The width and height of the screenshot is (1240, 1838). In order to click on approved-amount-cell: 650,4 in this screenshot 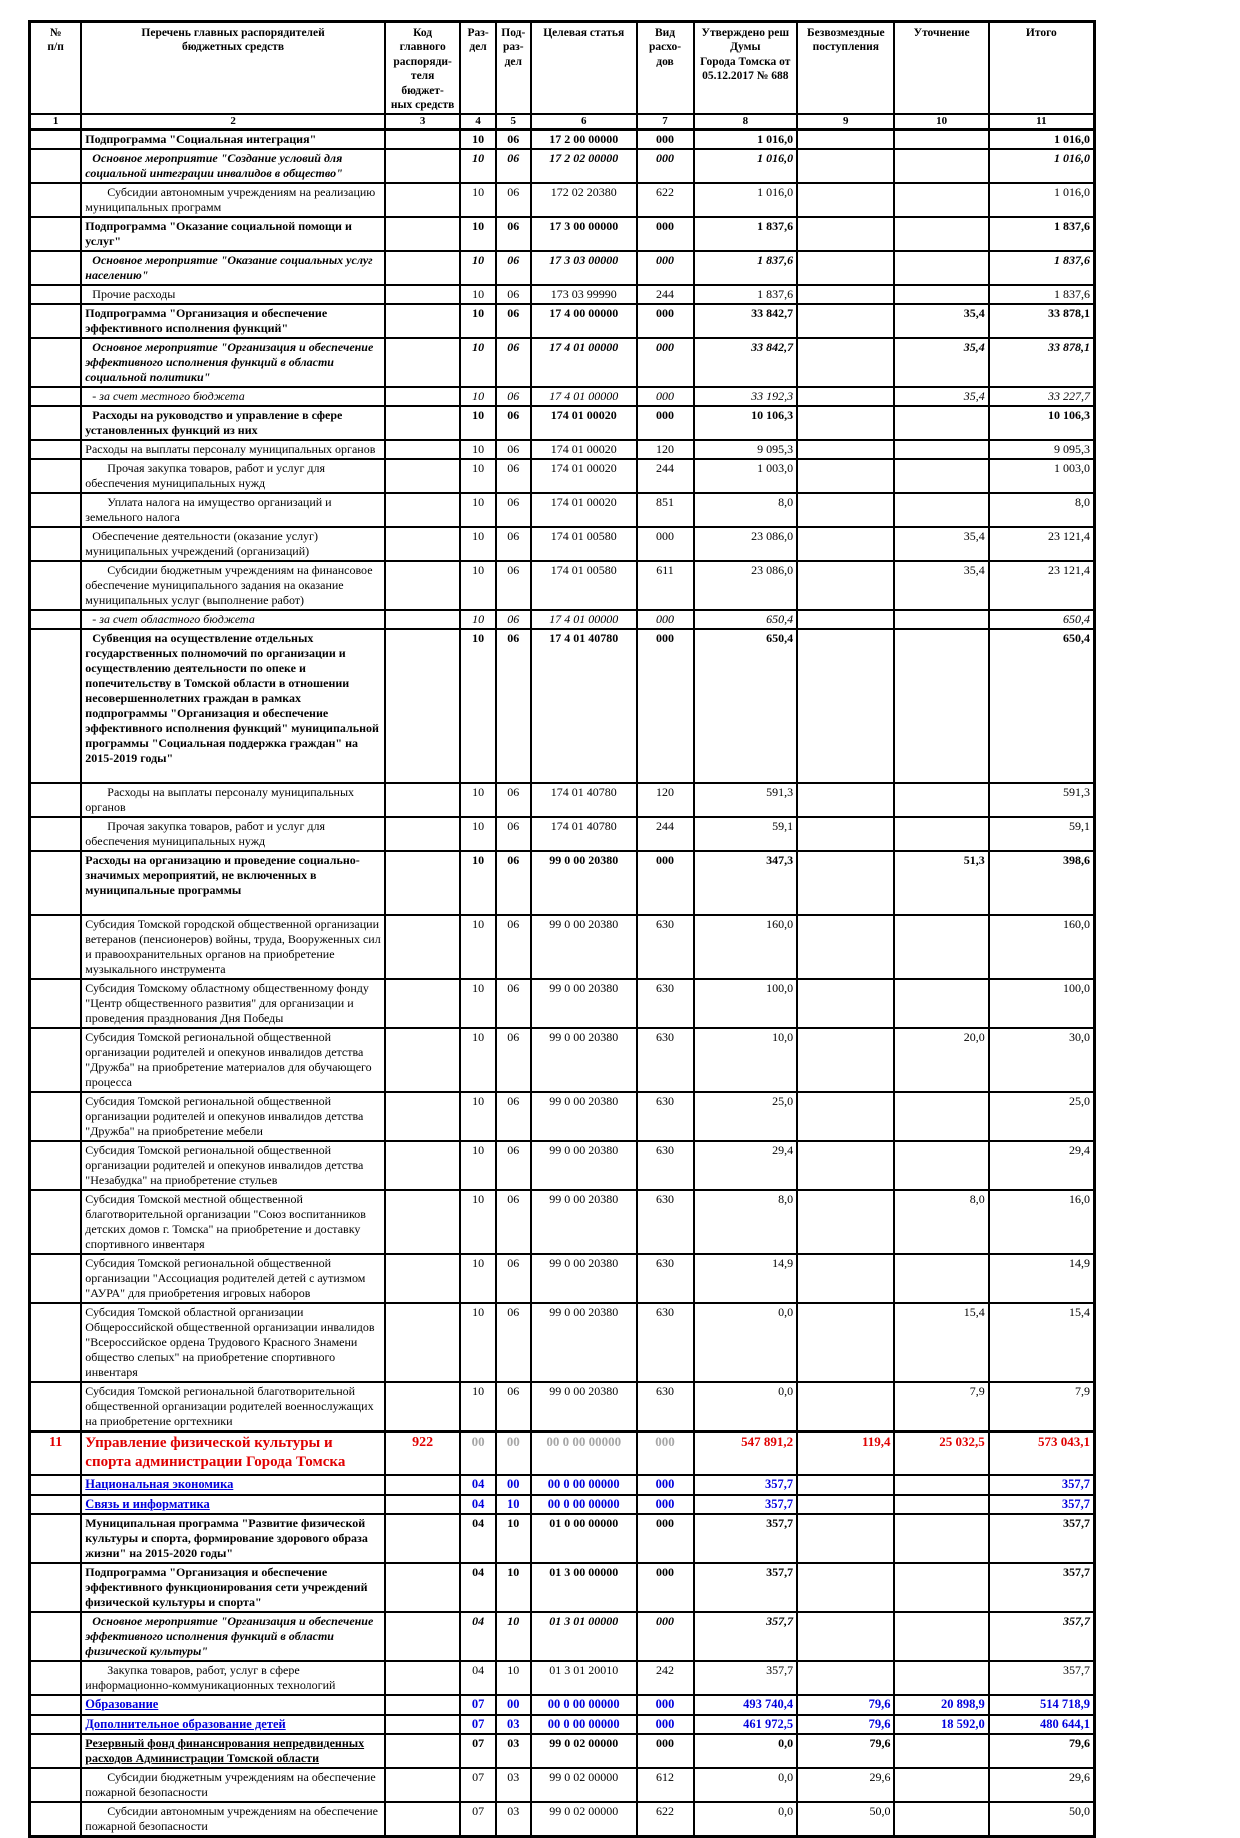, I will do `click(745, 705)`.